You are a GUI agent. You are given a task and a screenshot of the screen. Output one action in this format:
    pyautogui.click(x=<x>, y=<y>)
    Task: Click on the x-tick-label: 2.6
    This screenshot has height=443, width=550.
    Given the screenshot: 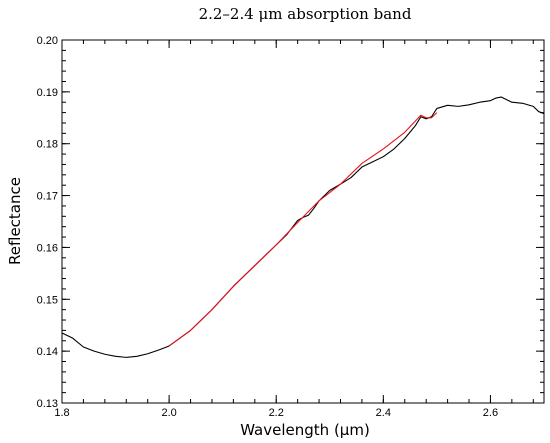 What is the action you would take?
    pyautogui.click(x=490, y=413)
    